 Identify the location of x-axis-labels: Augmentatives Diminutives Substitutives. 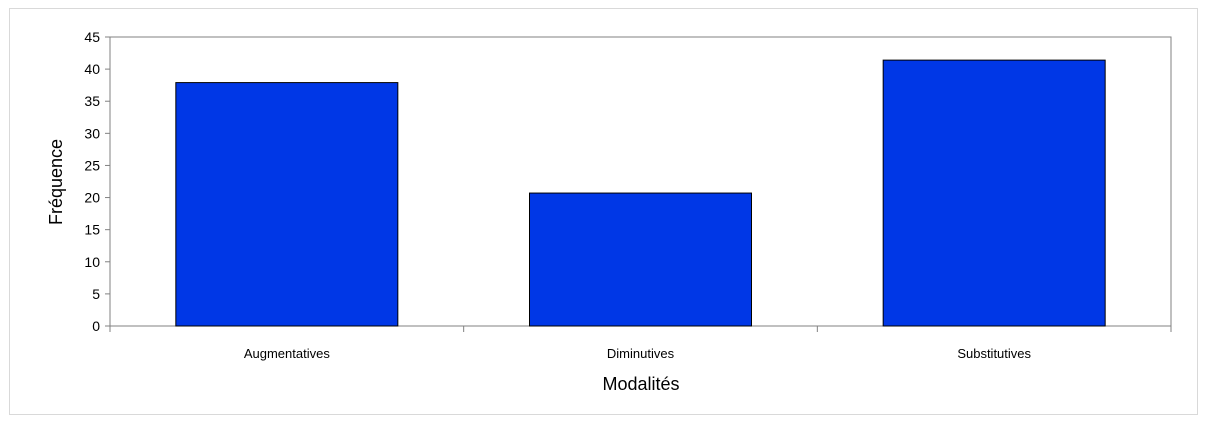
(638, 353).